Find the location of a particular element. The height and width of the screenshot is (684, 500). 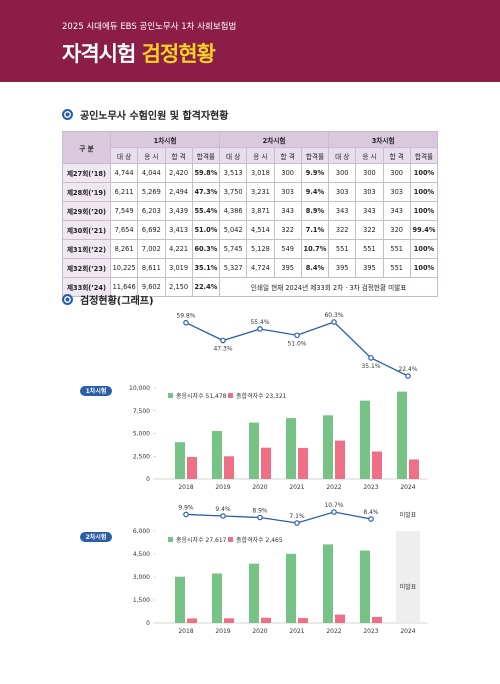

chart-label: 2차시험 is located at coordinates (96, 537).